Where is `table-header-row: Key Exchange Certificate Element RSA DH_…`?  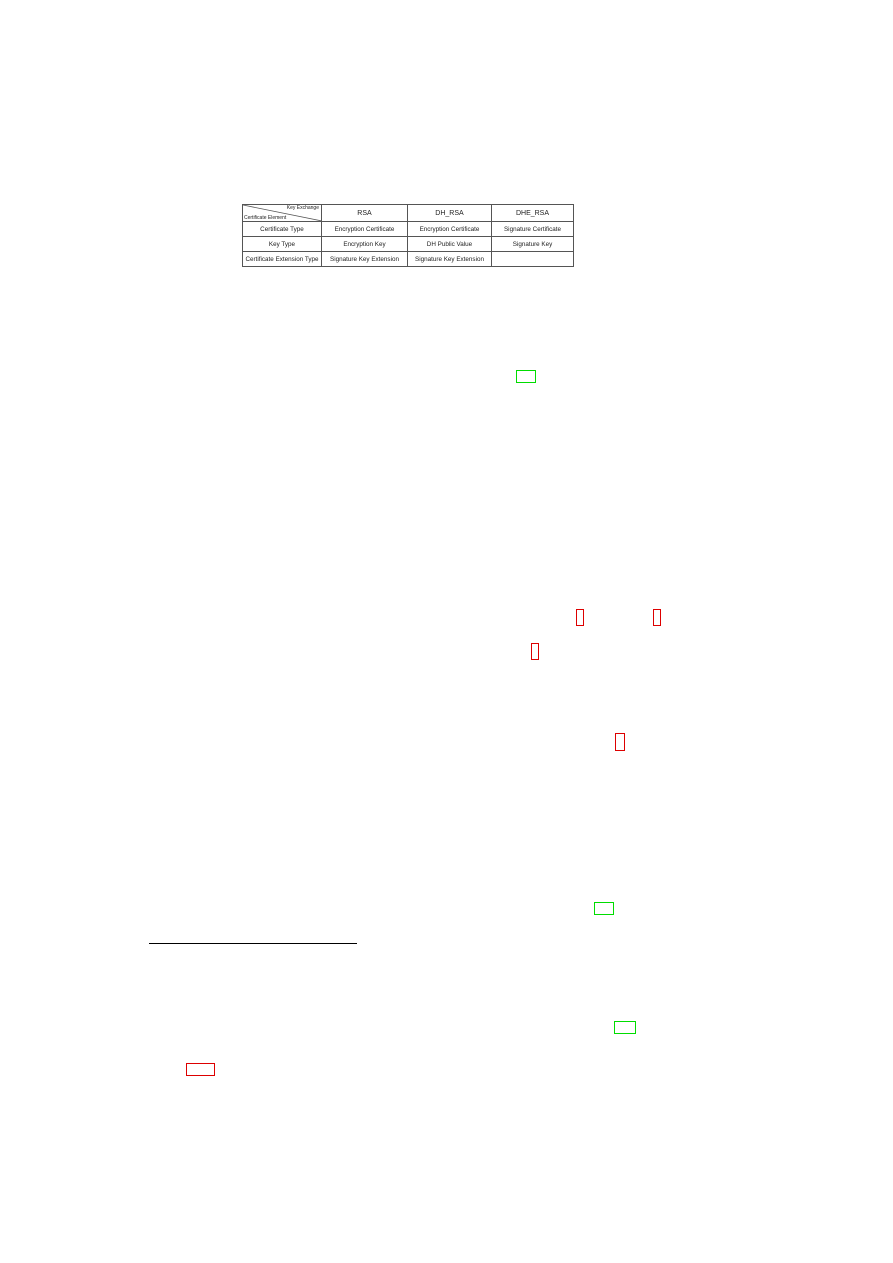 table-header-row: Key Exchange Certificate Element RSA DH_… is located at coordinates (408, 213).